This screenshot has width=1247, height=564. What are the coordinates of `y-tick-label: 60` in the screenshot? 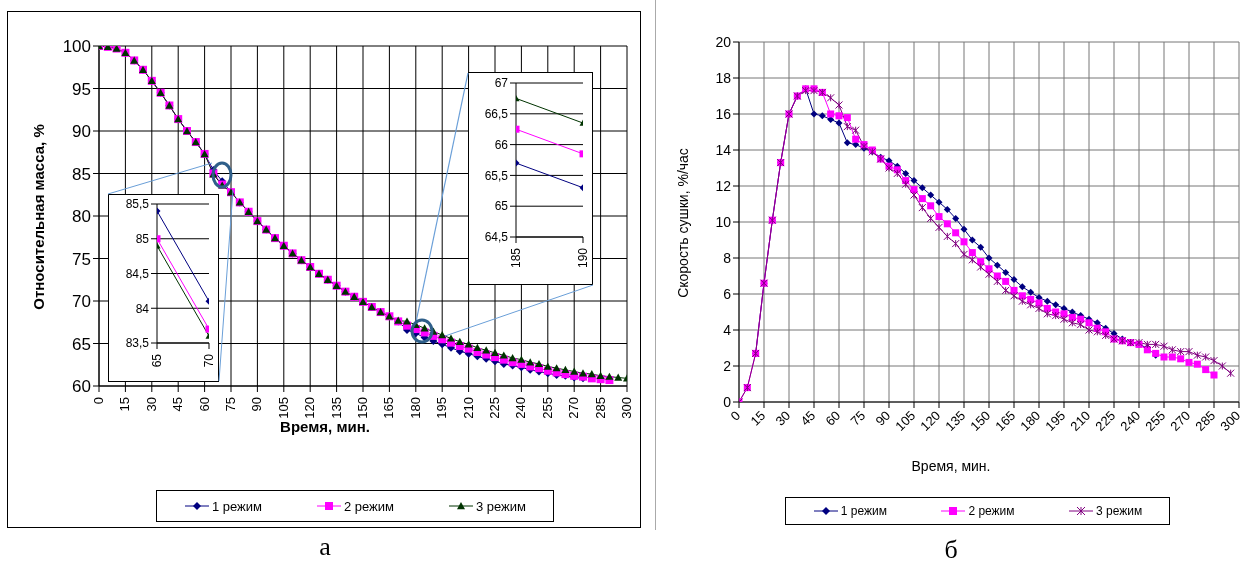 It's located at (81, 387).